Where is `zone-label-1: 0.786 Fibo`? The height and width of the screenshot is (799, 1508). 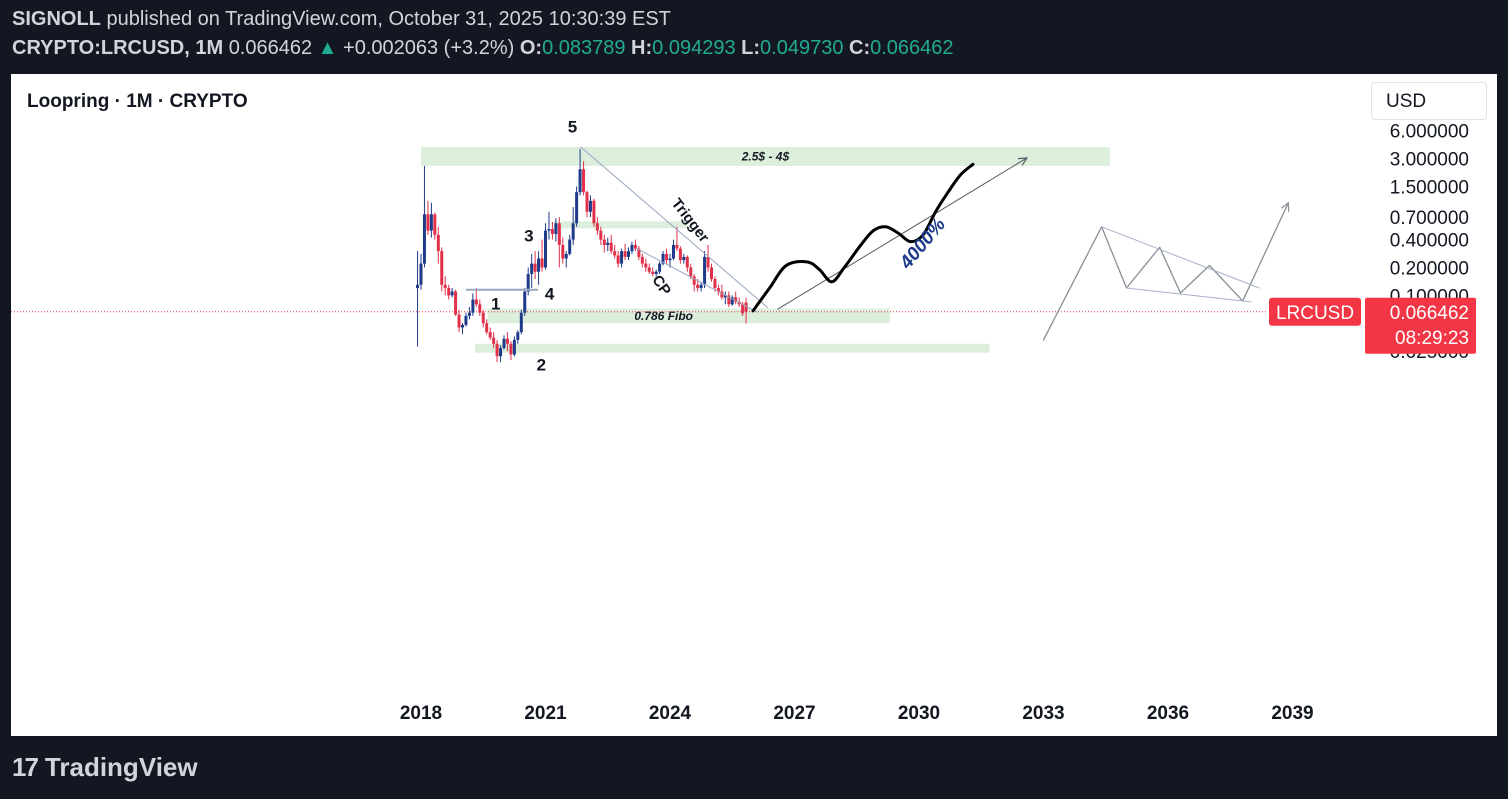 zone-label-1: 0.786 Fibo is located at coordinates (663, 316).